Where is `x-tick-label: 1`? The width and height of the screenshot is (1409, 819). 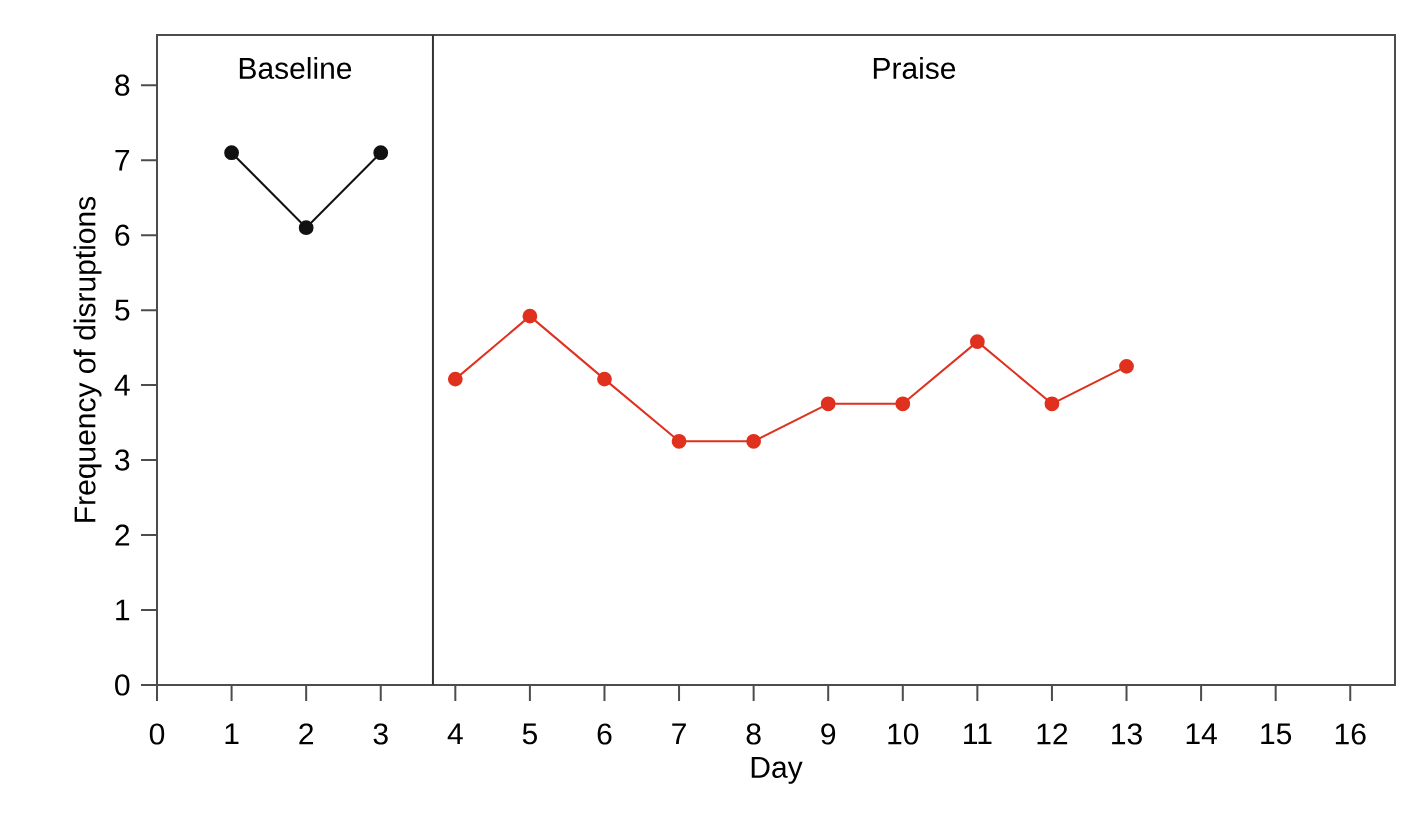
x-tick-label: 1 is located at coordinates (232, 734).